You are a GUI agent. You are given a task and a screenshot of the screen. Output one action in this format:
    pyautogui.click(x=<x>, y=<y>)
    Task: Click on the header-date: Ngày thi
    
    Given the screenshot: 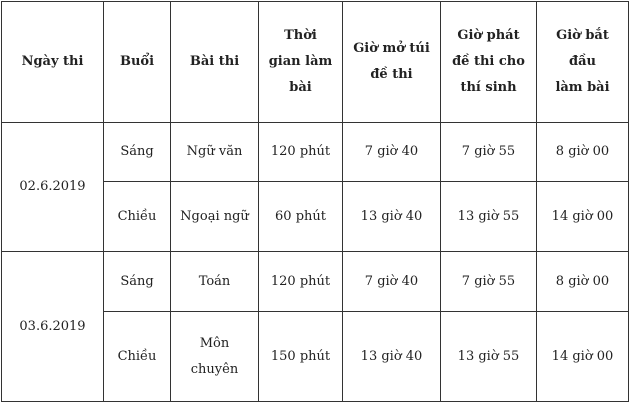 What is the action you would take?
    pyautogui.click(x=52, y=62)
    